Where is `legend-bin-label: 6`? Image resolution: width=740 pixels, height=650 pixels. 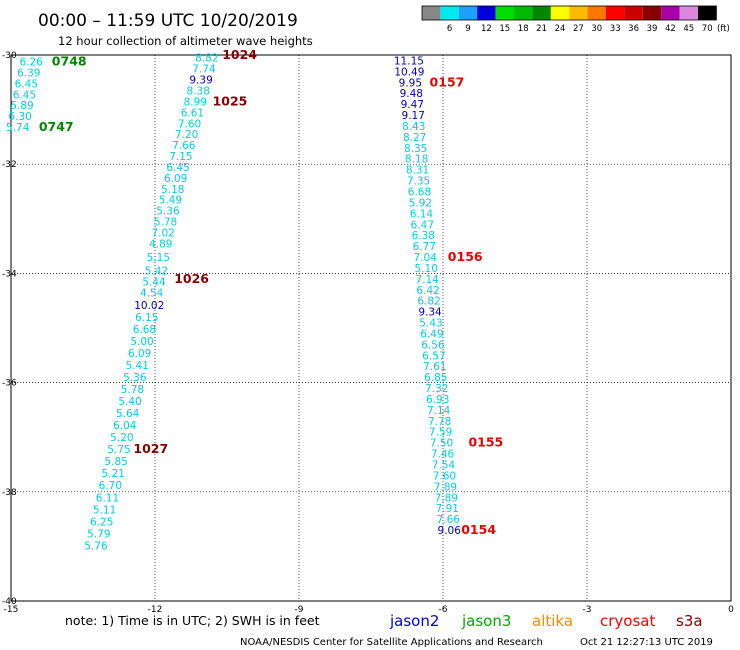
legend-bin-label: 6 is located at coordinates (449, 29).